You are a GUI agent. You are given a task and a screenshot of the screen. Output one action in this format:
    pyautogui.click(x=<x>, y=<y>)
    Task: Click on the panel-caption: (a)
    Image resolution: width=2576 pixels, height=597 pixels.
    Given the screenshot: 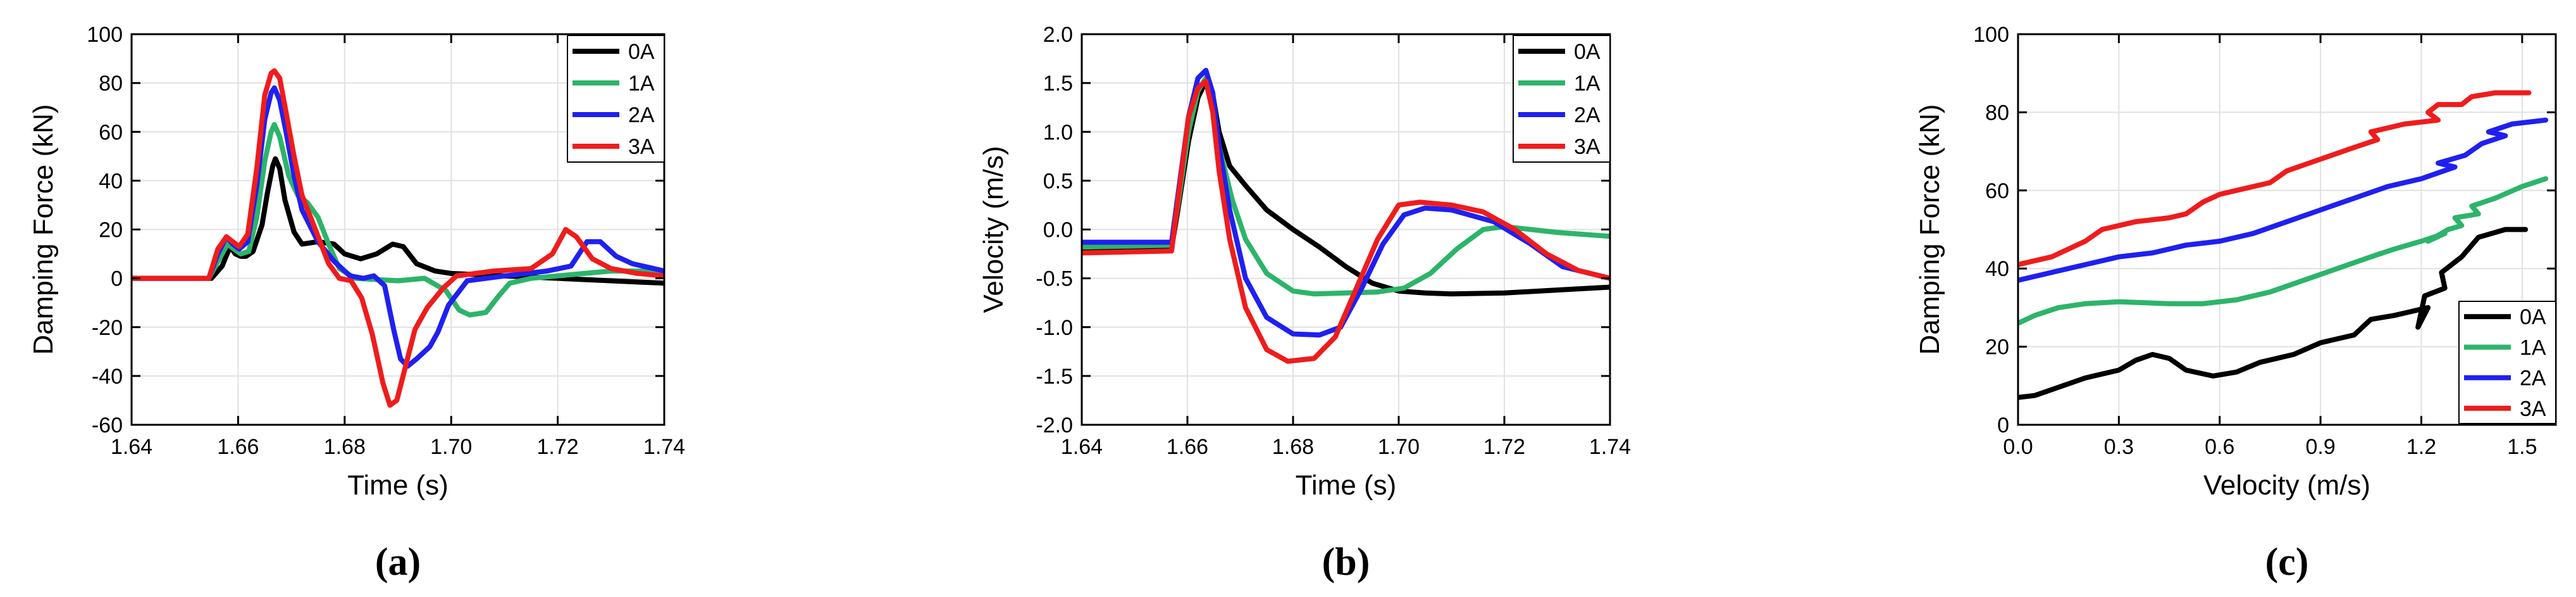 What is the action you would take?
    pyautogui.click(x=398, y=562)
    